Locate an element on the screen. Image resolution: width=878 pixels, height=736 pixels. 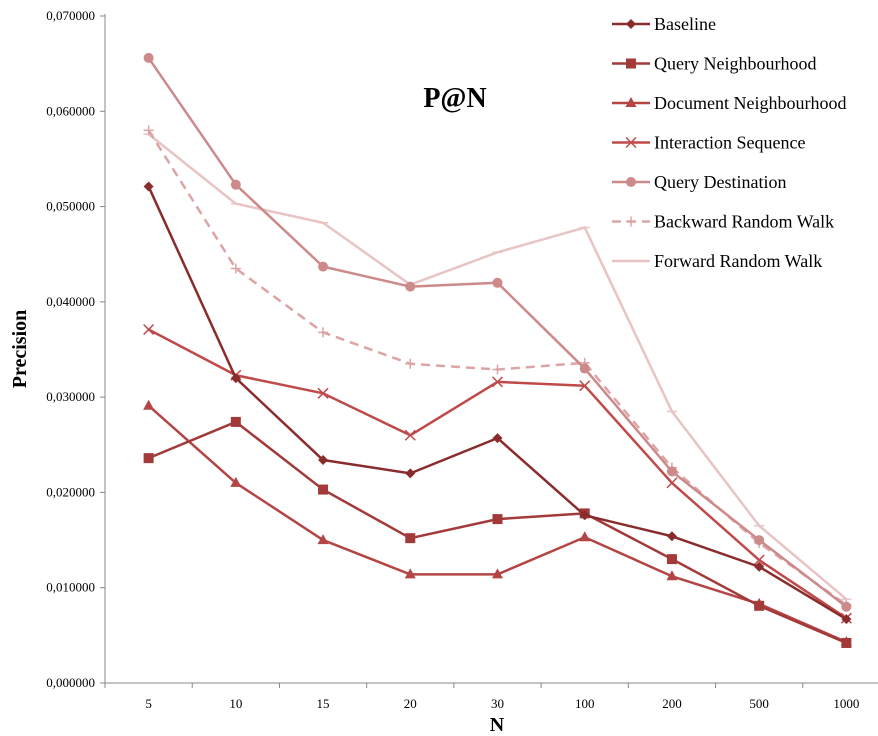
x-axis-title: N is located at coordinates (497, 725).